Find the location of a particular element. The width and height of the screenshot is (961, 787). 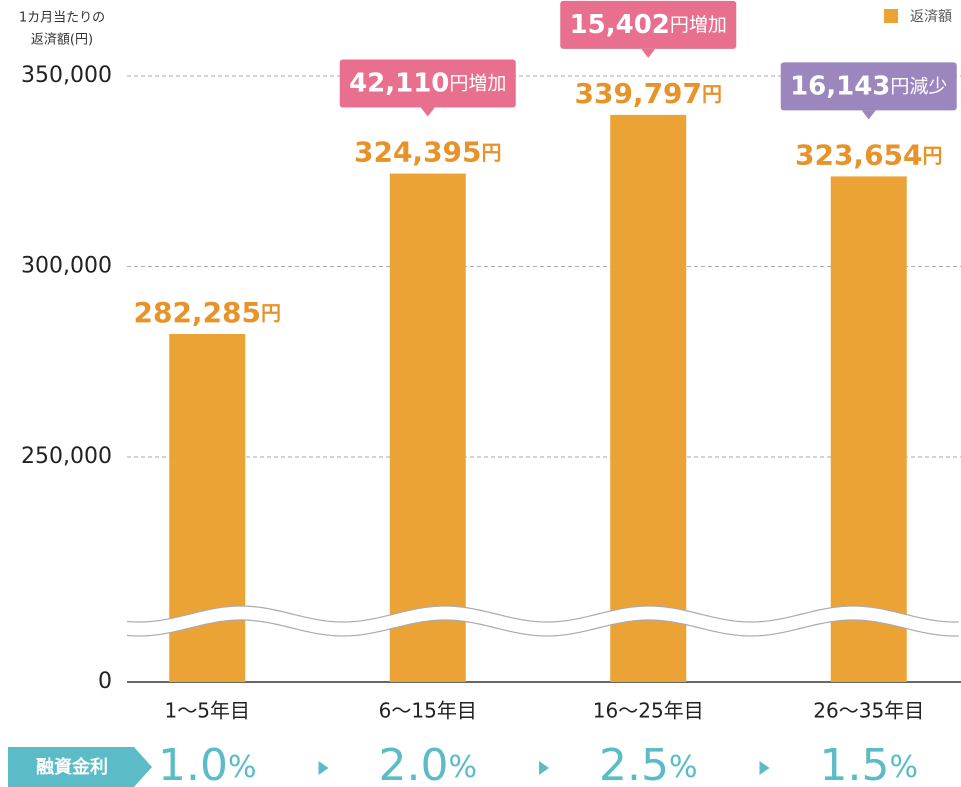

callout-text: 15,402円増加 is located at coordinates (648, 24).